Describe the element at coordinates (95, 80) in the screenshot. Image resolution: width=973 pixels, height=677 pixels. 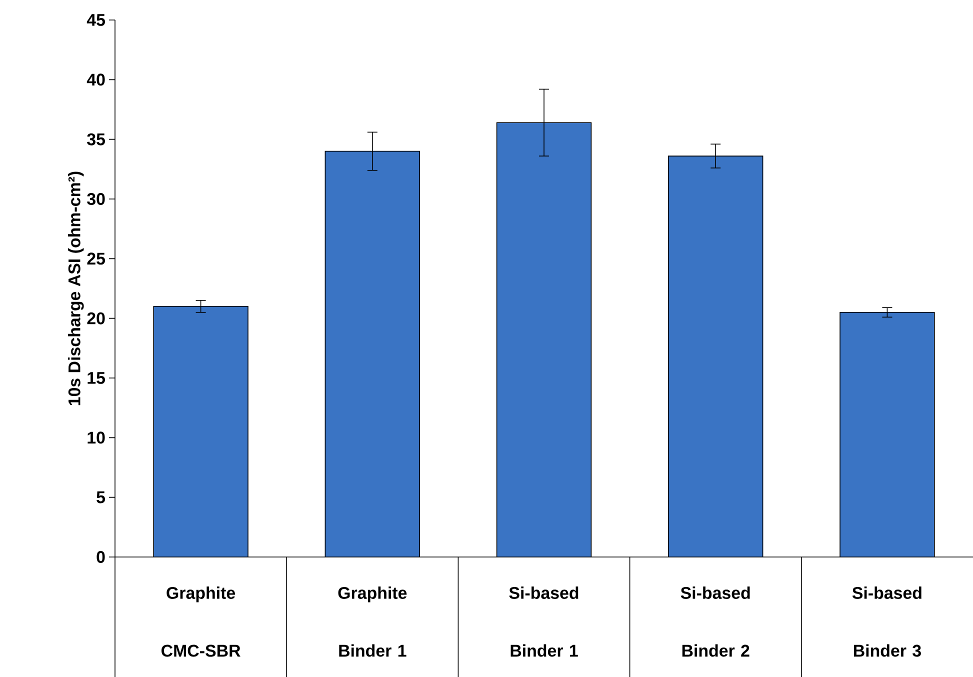
I see `y-tick-label: 40` at that location.